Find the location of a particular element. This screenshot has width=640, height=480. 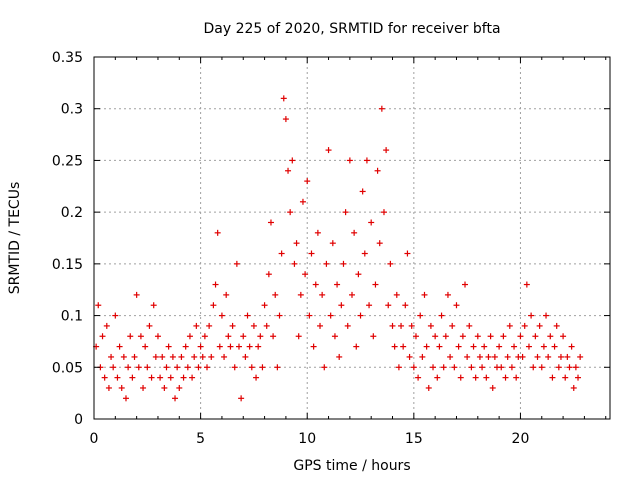

y-tick-label: 0.25 is located at coordinates (67, 161).